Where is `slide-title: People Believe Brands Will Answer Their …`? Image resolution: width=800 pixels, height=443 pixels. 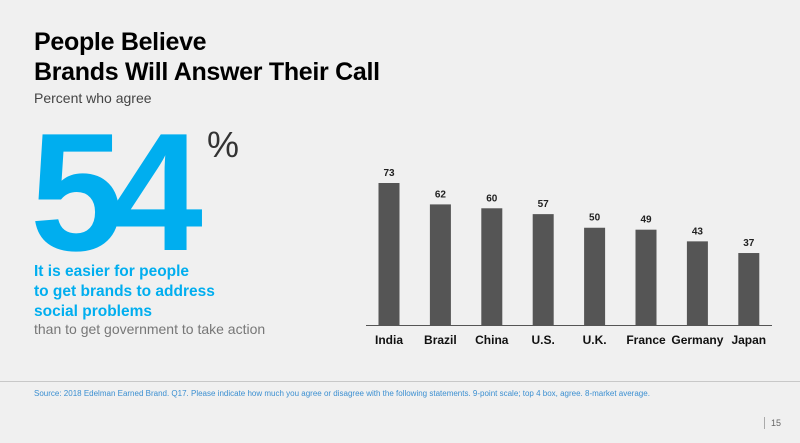
slide-title: People Believe Brands Will Answer Their … is located at coordinates (207, 57).